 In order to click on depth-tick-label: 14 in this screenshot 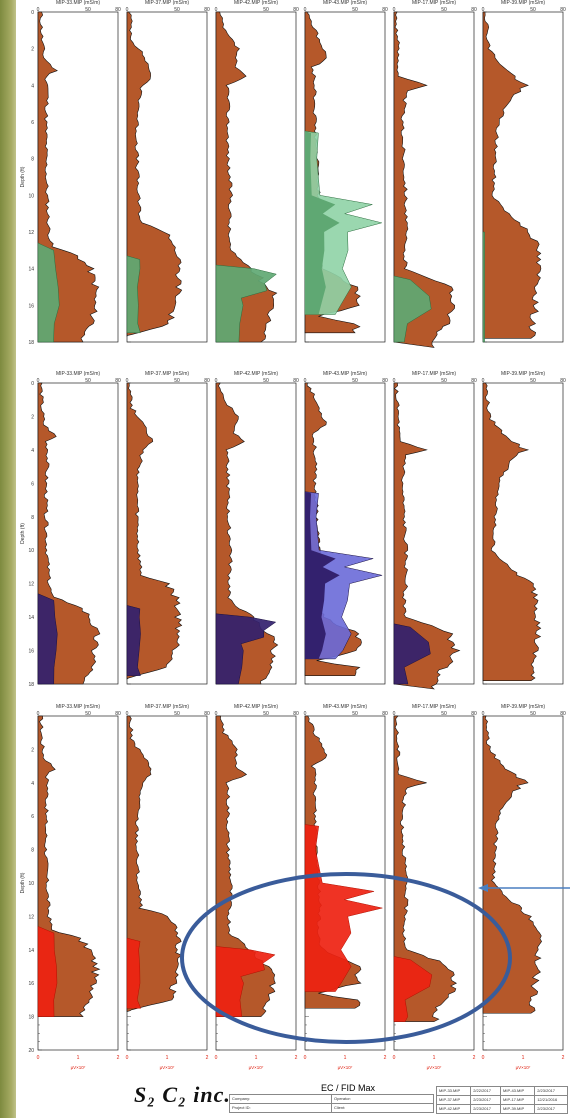, I will do `click(31, 951)`.